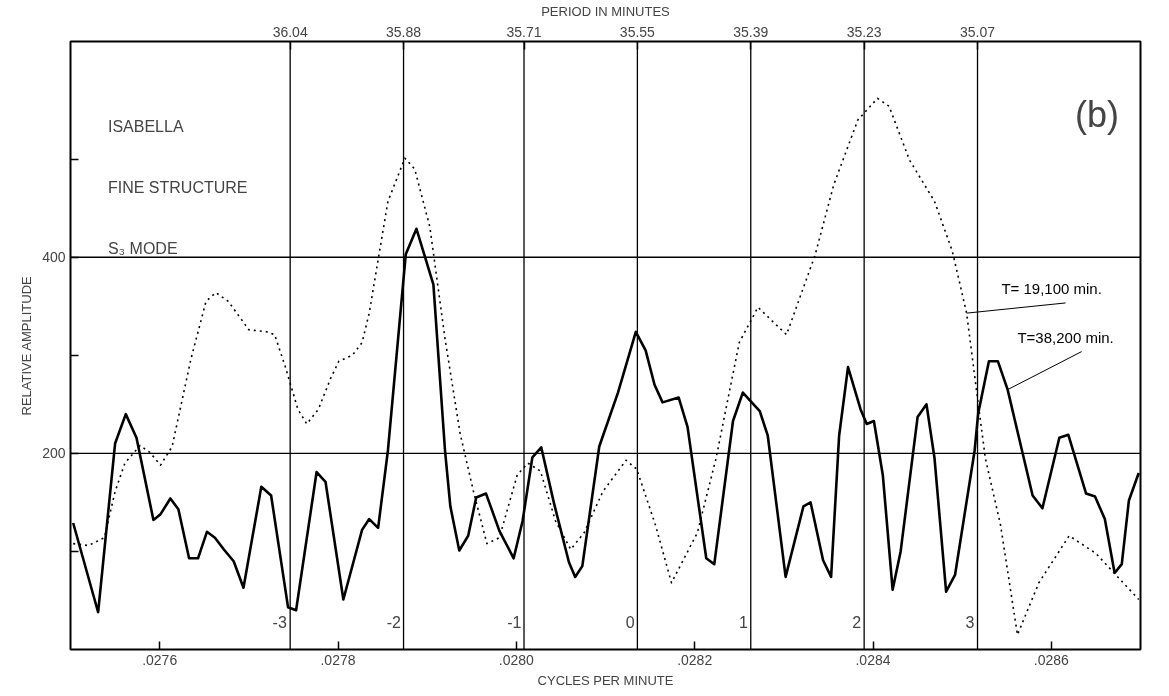 The image size is (1169, 696). Describe the element at coordinates (279, 623) in the screenshot. I see `annotation: -3` at that location.